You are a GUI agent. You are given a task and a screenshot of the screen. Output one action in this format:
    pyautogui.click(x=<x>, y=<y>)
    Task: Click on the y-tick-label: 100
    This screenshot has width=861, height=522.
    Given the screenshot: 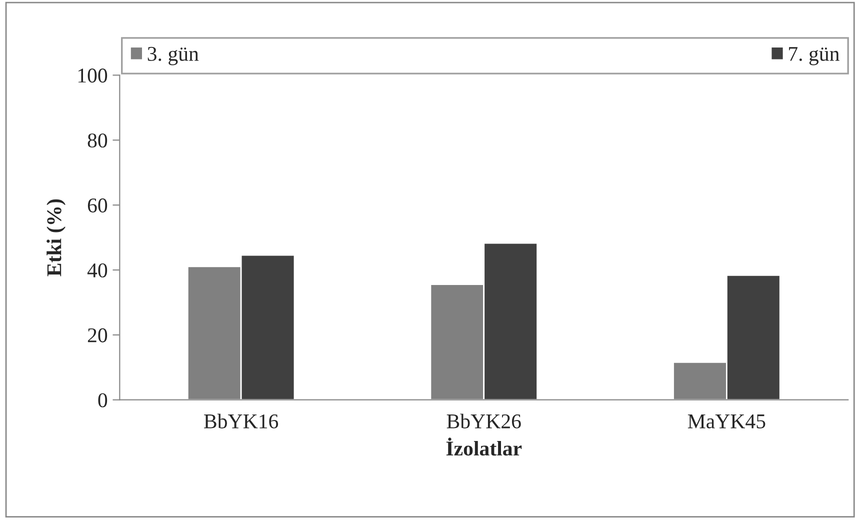 What is the action you would take?
    pyautogui.click(x=93, y=75)
    